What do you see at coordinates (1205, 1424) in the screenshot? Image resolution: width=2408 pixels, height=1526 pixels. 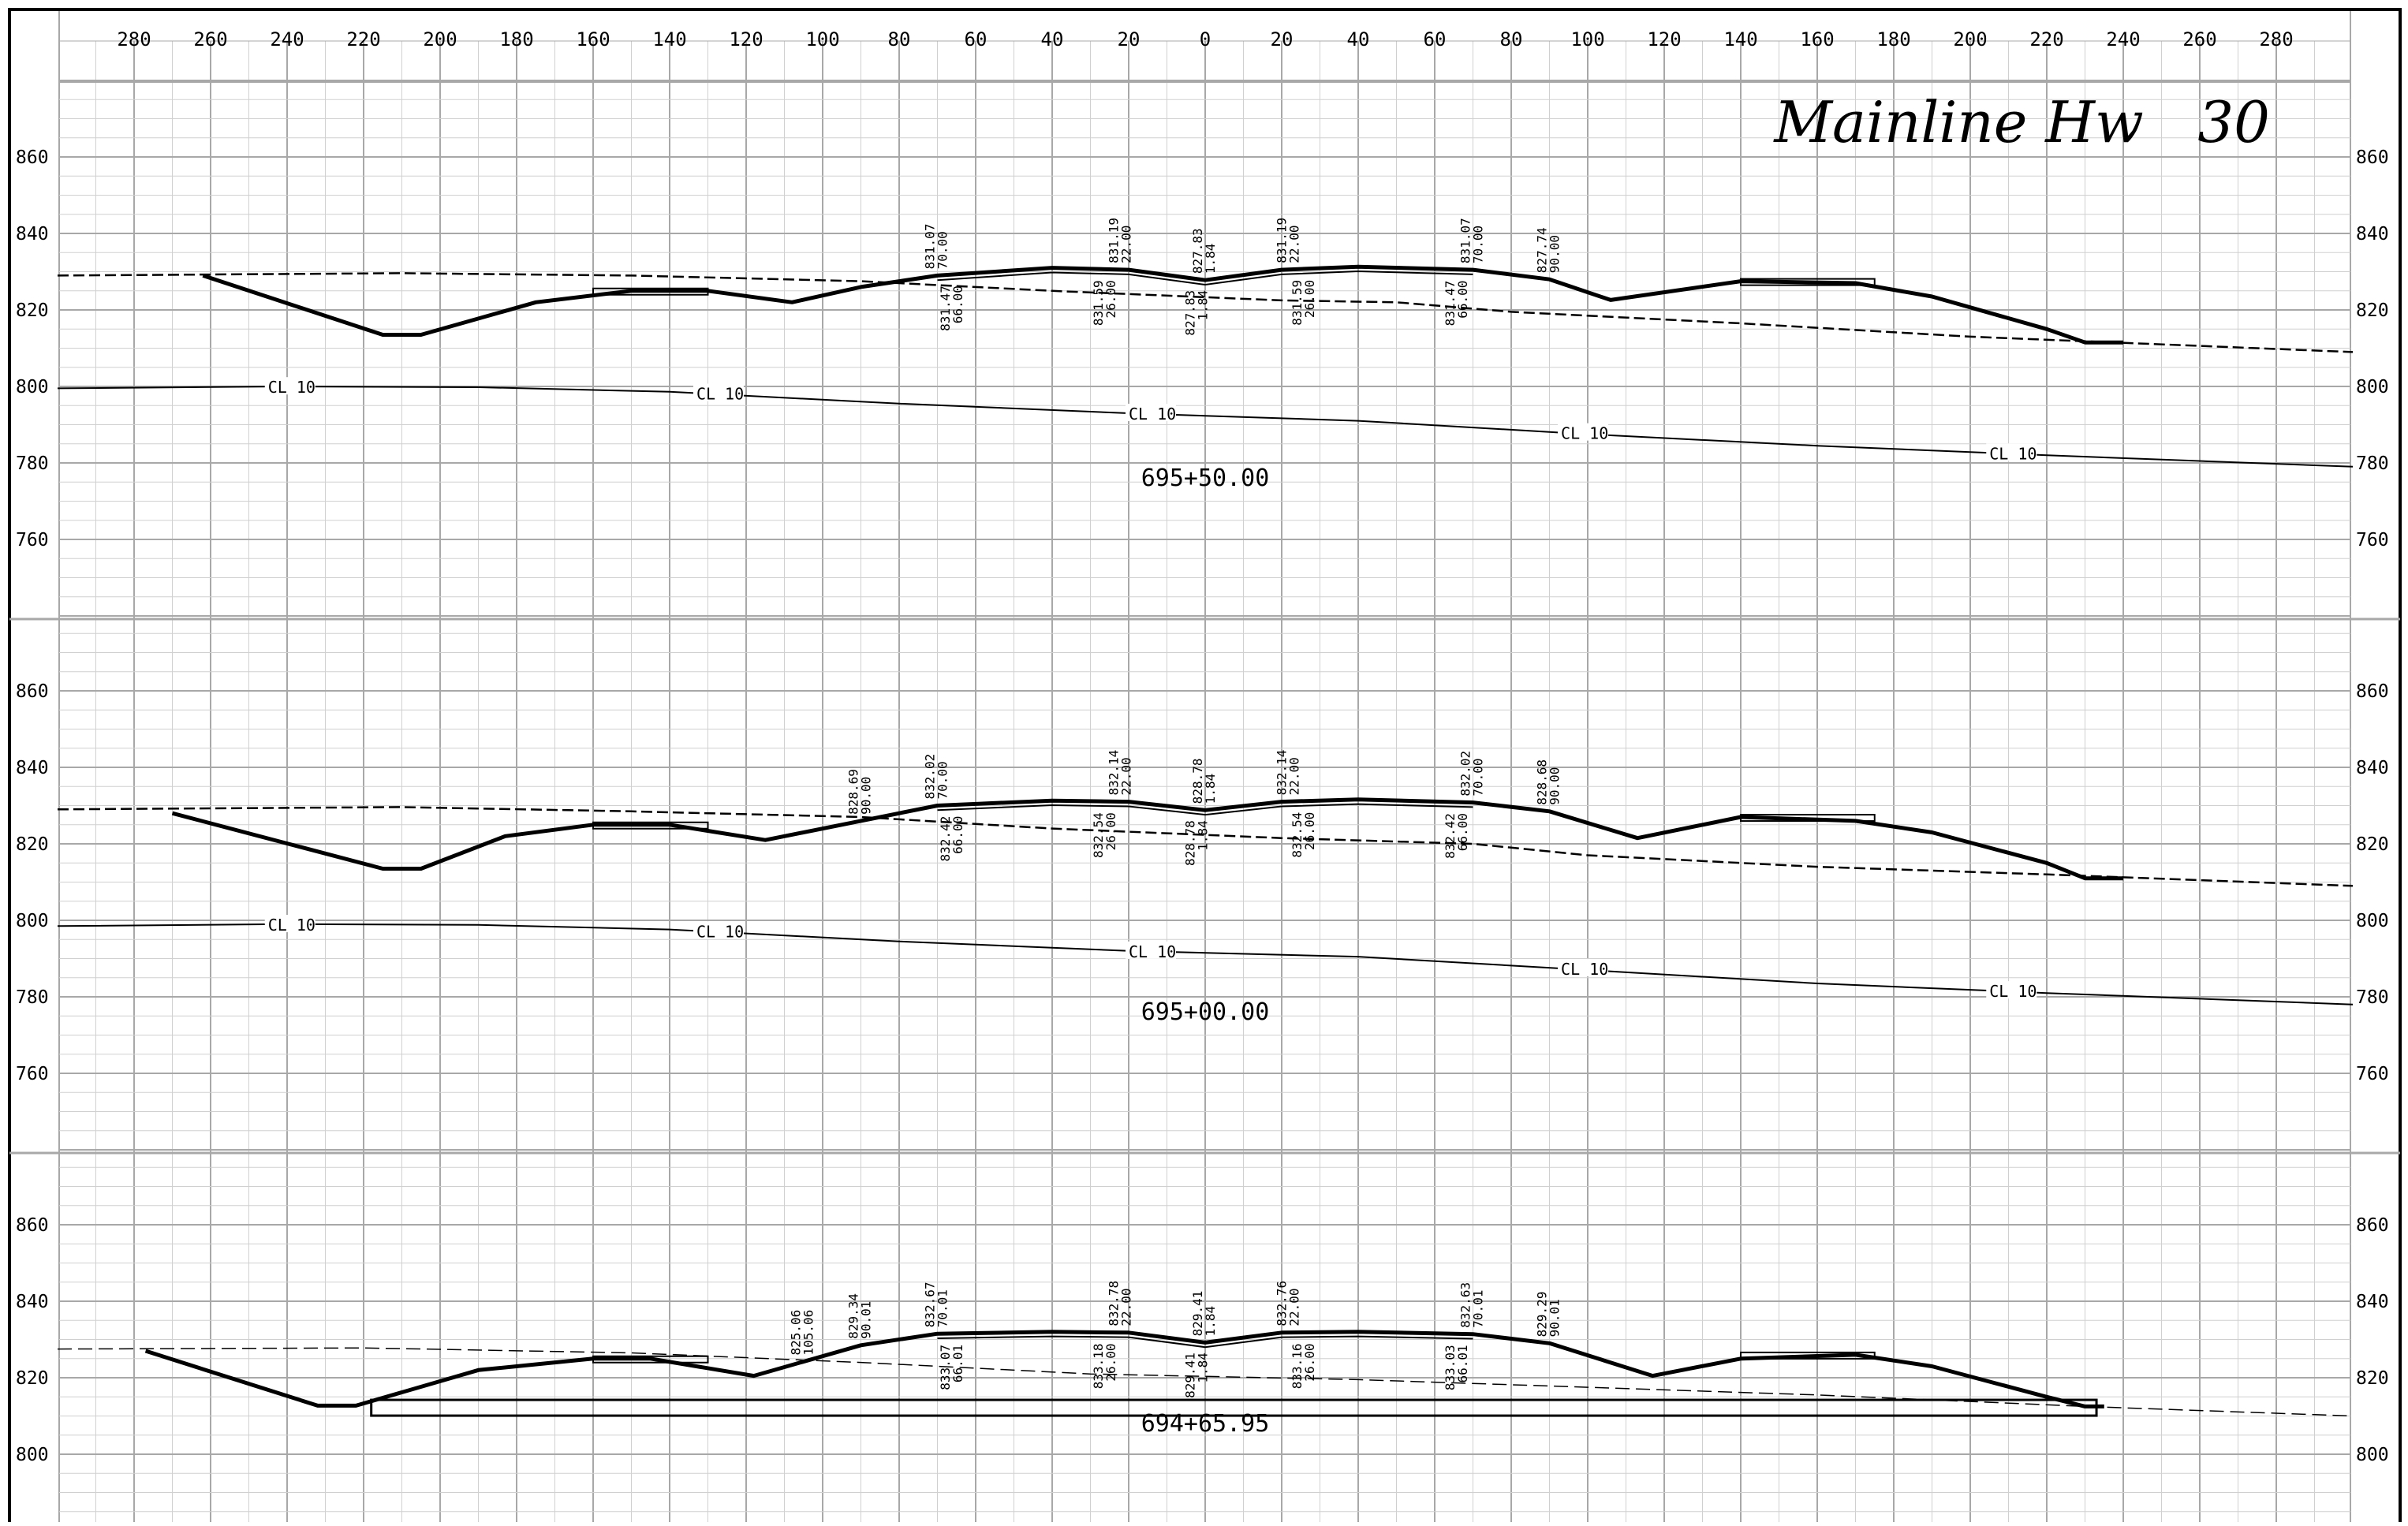 I see `station-label: 694+65.95` at bounding box center [1205, 1424].